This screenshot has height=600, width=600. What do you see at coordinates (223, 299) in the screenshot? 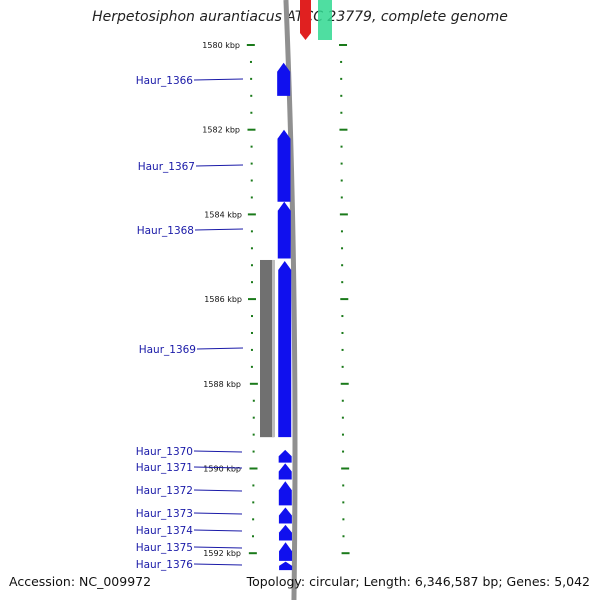
I see `kbp-label: 1586 kbp` at bounding box center [223, 299].